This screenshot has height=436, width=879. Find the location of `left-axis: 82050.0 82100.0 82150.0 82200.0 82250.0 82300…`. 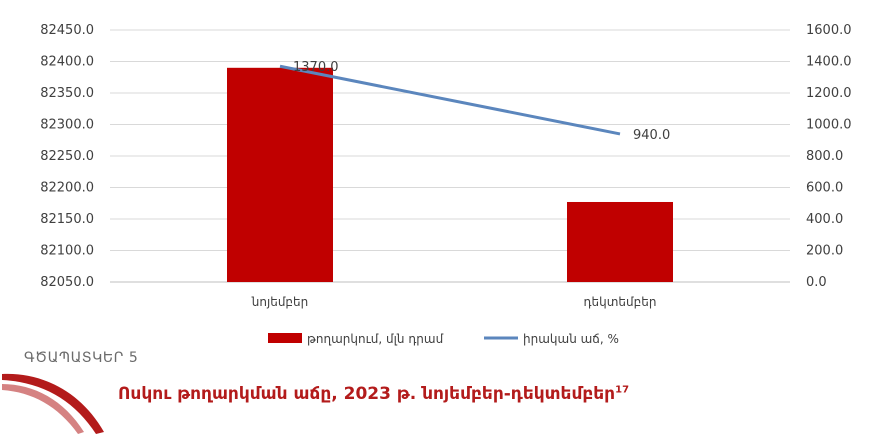

left-axis: 82050.0 82100.0 82150.0 82200.0 82250.0 82300… is located at coordinates (67, 156).